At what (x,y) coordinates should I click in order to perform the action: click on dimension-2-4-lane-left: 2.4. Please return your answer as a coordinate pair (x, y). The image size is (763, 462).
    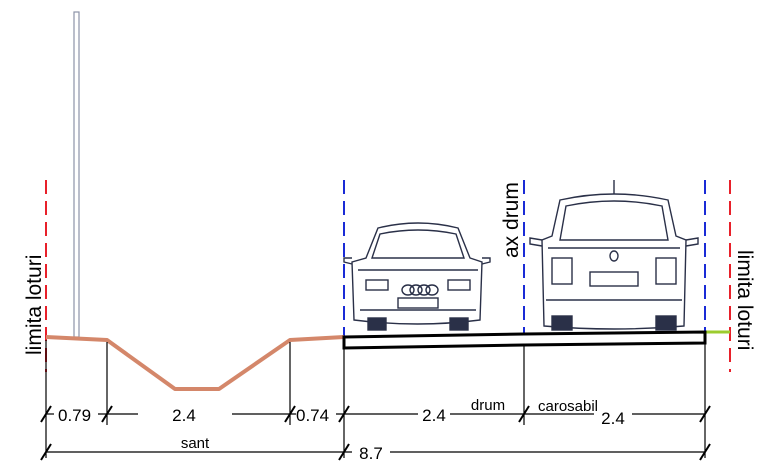
    Looking at the image, I should click on (434, 415).